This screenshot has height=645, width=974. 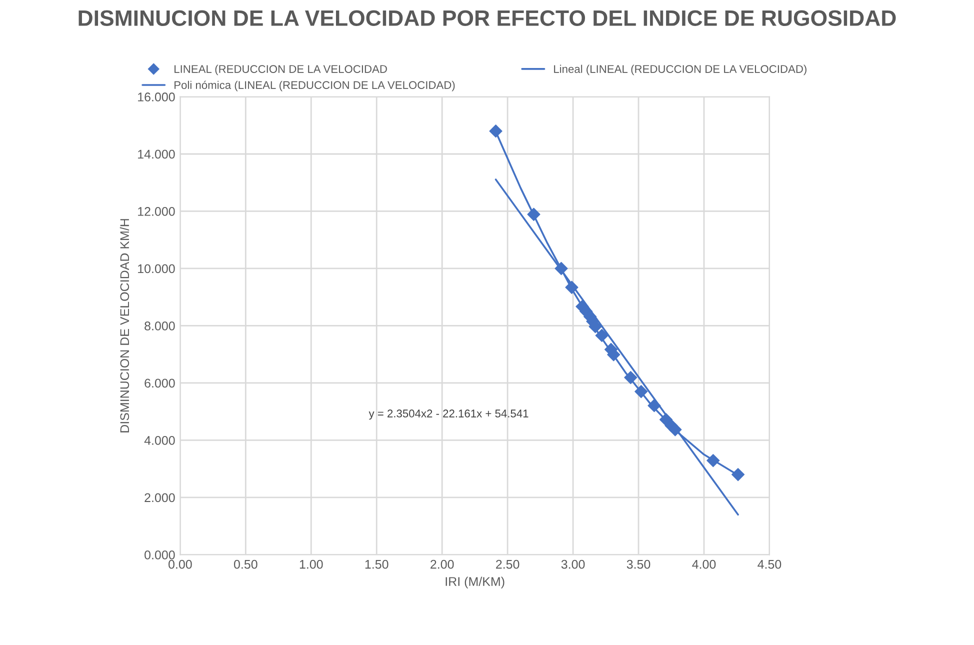 What do you see at coordinates (376, 564) in the screenshot?
I see `x-tick-label: 1.50` at bounding box center [376, 564].